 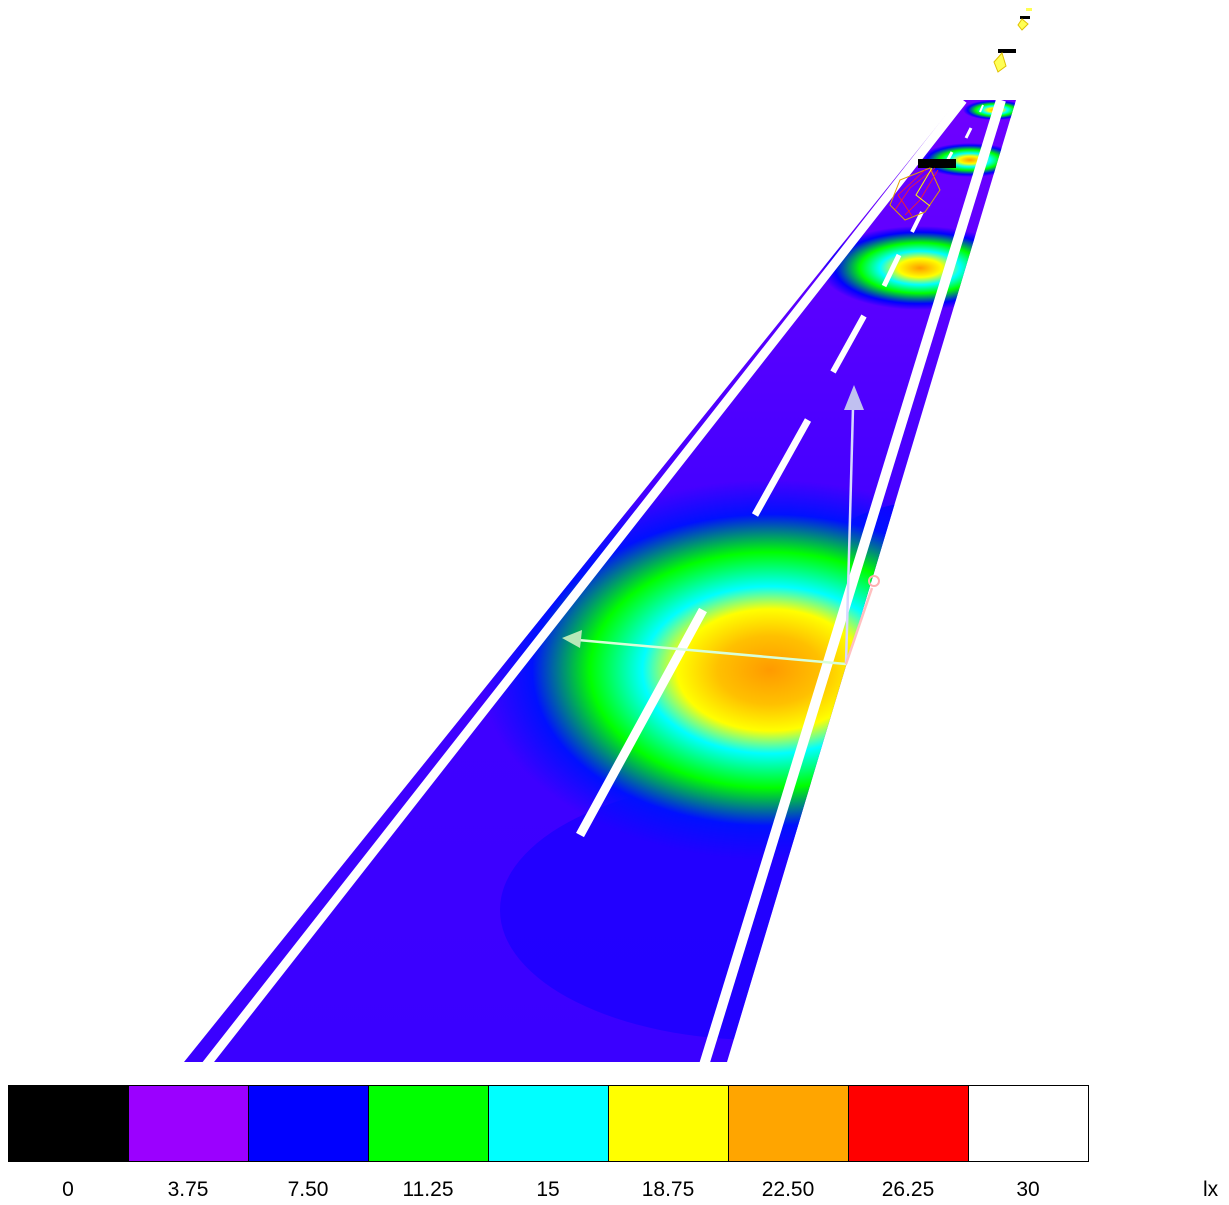 What do you see at coordinates (1211, 1189) in the screenshot?
I see `legend-unit: lx` at bounding box center [1211, 1189].